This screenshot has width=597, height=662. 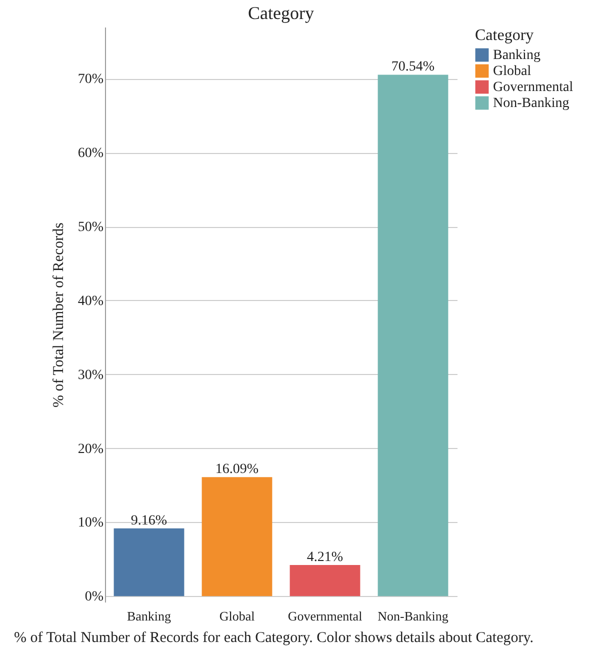 I want to click on text: % of Total Number of Records for each Category. Color shows details about Category., so click(x=274, y=638).